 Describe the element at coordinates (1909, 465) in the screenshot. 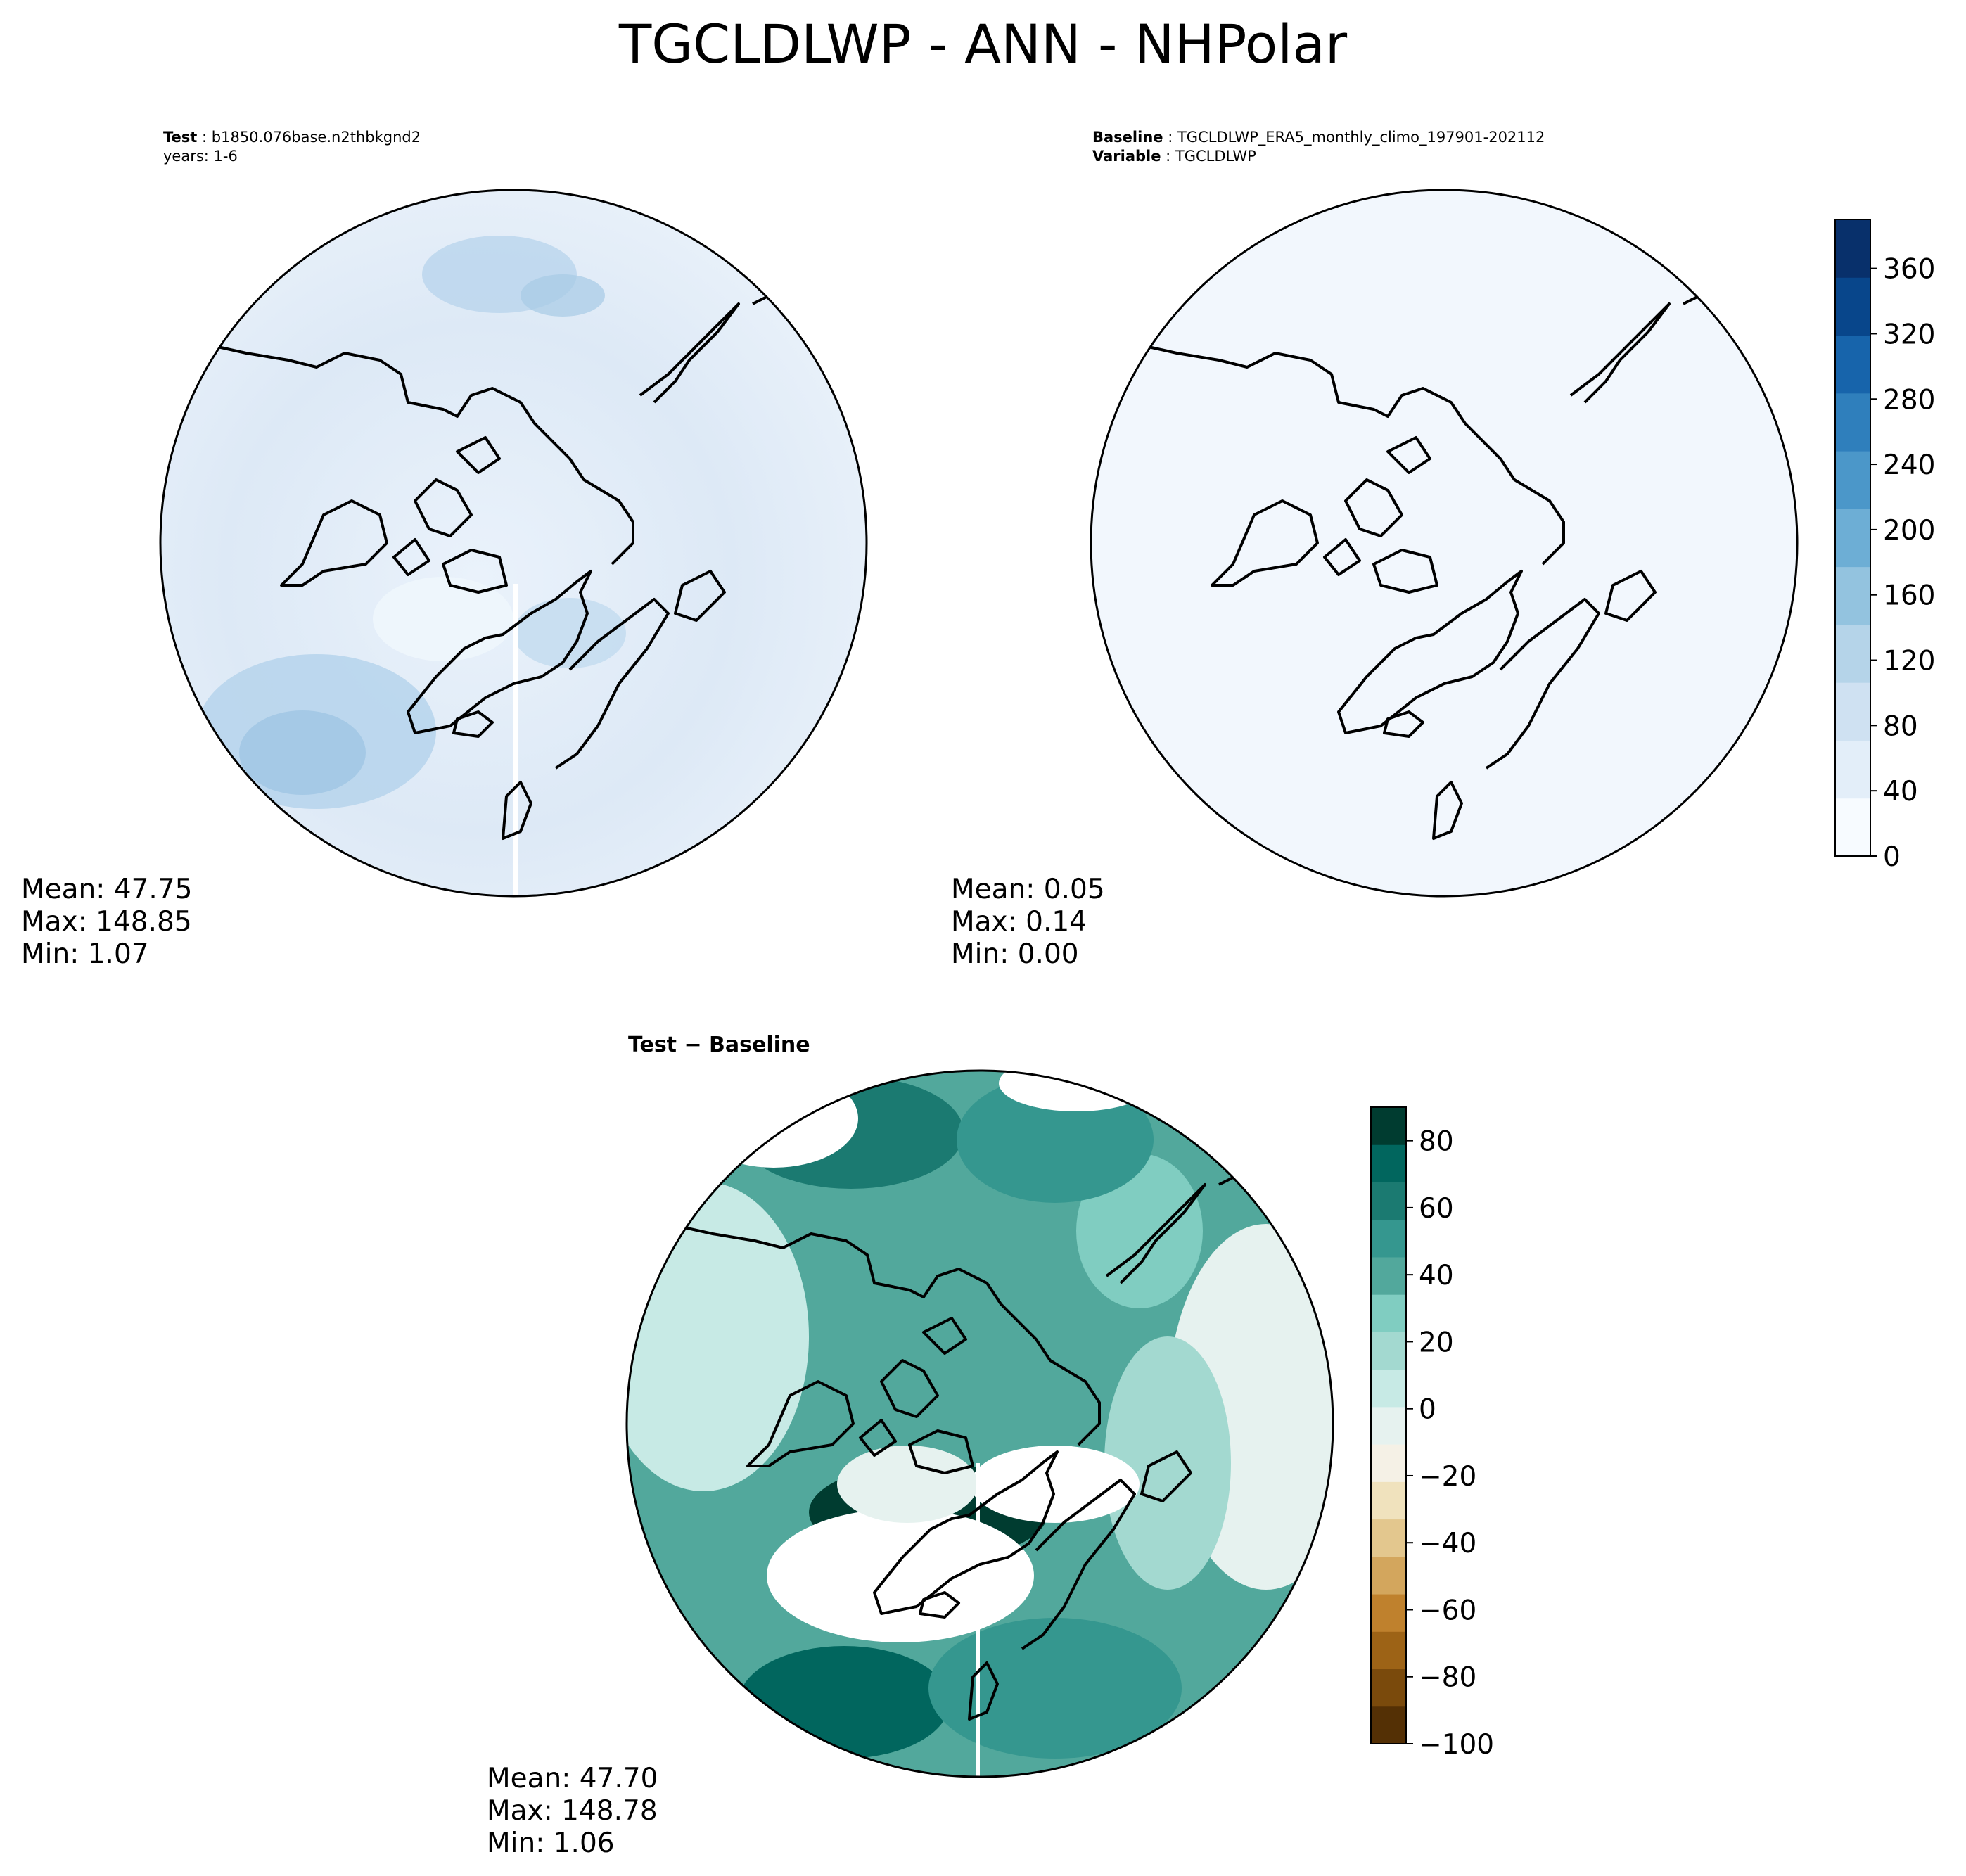

I see `blues-colorbar-tick-label: 240` at that location.